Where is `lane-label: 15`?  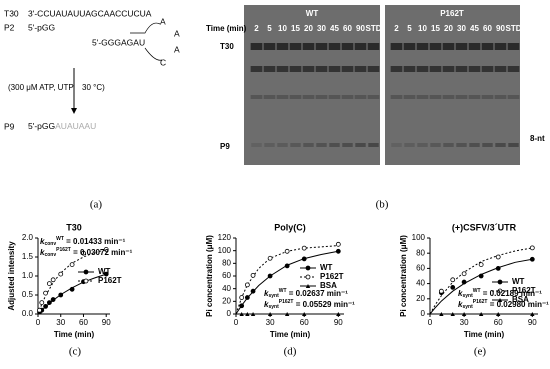
lane-label: 15 is located at coordinates (435, 28).